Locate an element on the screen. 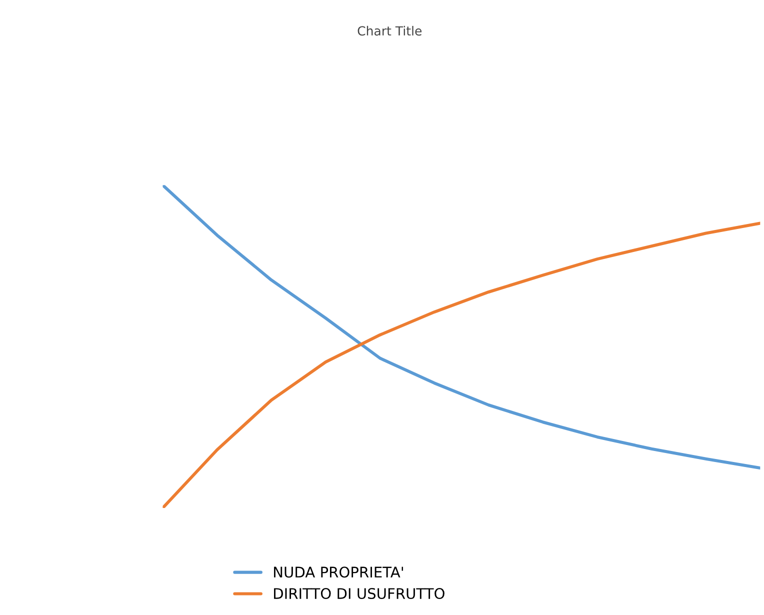 This screenshot has height=615, width=764. chart-title: Chart Title is located at coordinates (390, 31).